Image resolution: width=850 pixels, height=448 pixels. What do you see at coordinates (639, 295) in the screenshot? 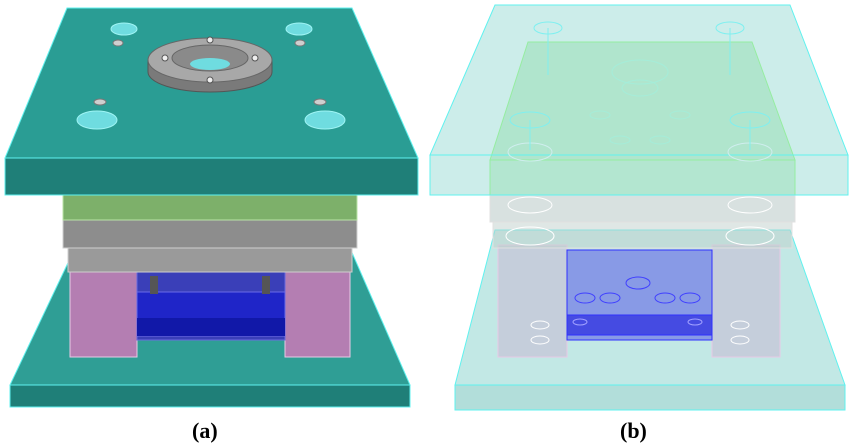
I see `ghost-ejector-plate` at bounding box center [639, 295].